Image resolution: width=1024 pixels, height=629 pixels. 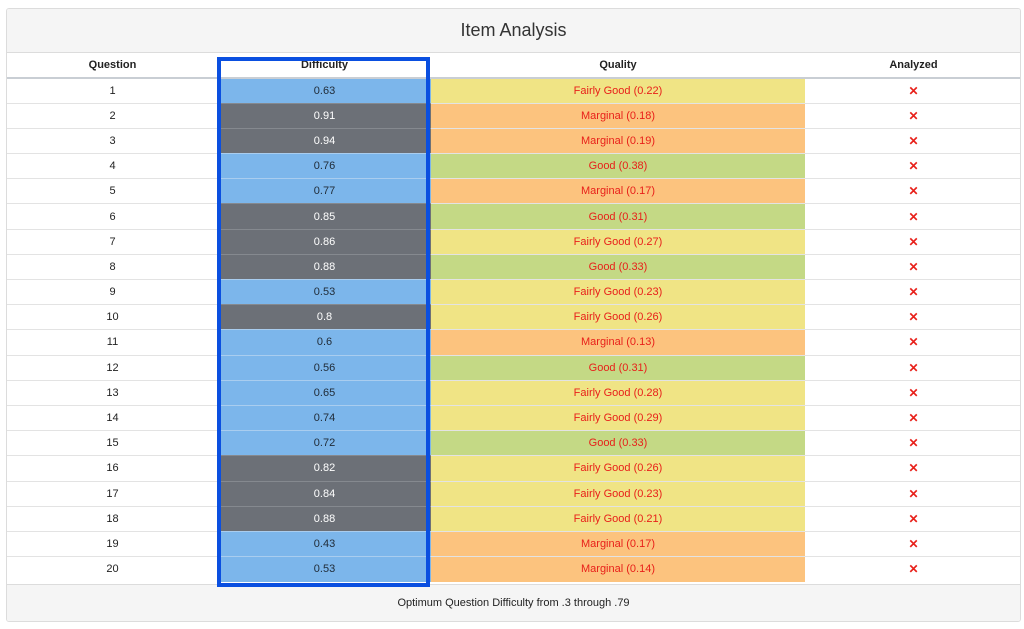 I want to click on question-number-cell: 17, so click(x=112, y=493).